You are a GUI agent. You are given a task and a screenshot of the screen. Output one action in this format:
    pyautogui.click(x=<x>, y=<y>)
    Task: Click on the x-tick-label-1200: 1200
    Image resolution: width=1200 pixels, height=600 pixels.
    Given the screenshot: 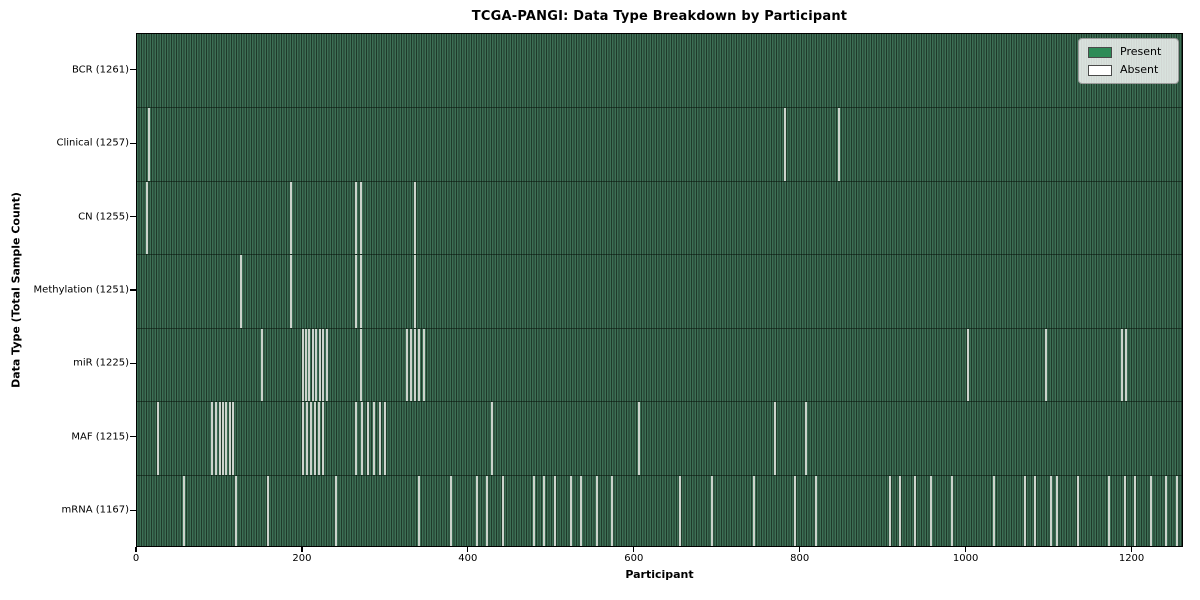 What is the action you would take?
    pyautogui.click(x=1131, y=558)
    